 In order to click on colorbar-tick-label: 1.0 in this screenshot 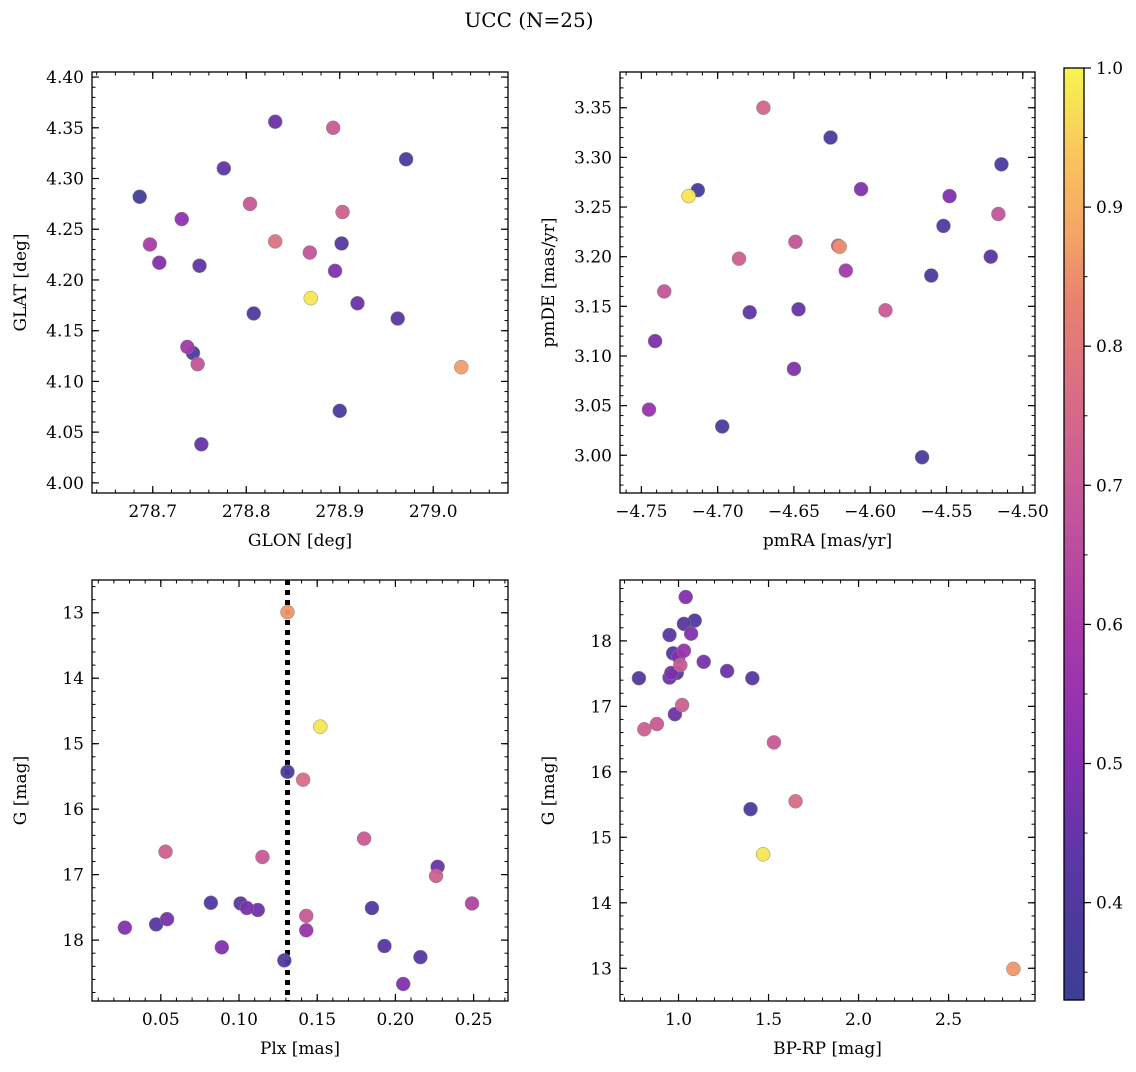, I will do `click(1109, 69)`.